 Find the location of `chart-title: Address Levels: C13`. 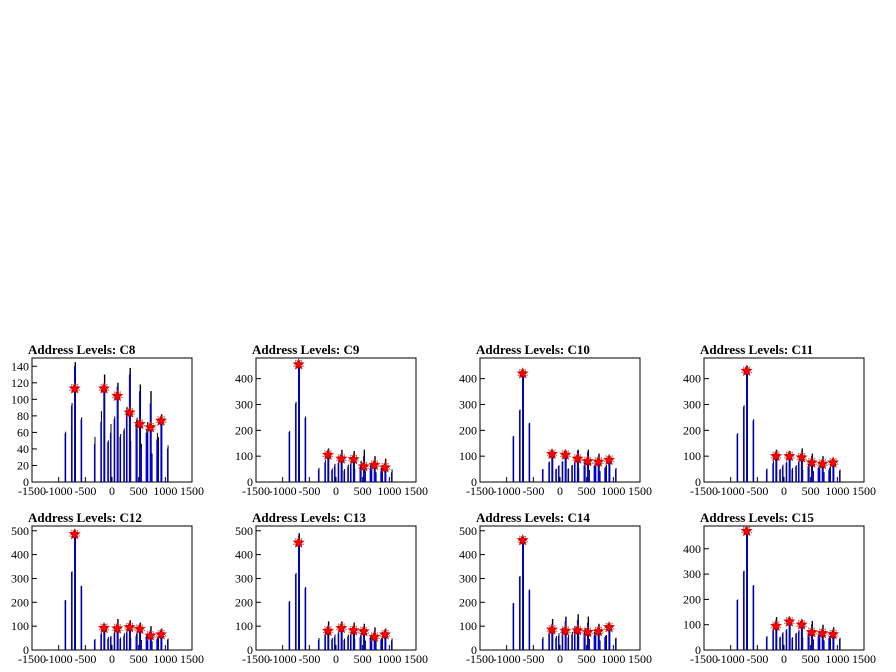

chart-title: Address Levels: C13 is located at coordinates (309, 517).